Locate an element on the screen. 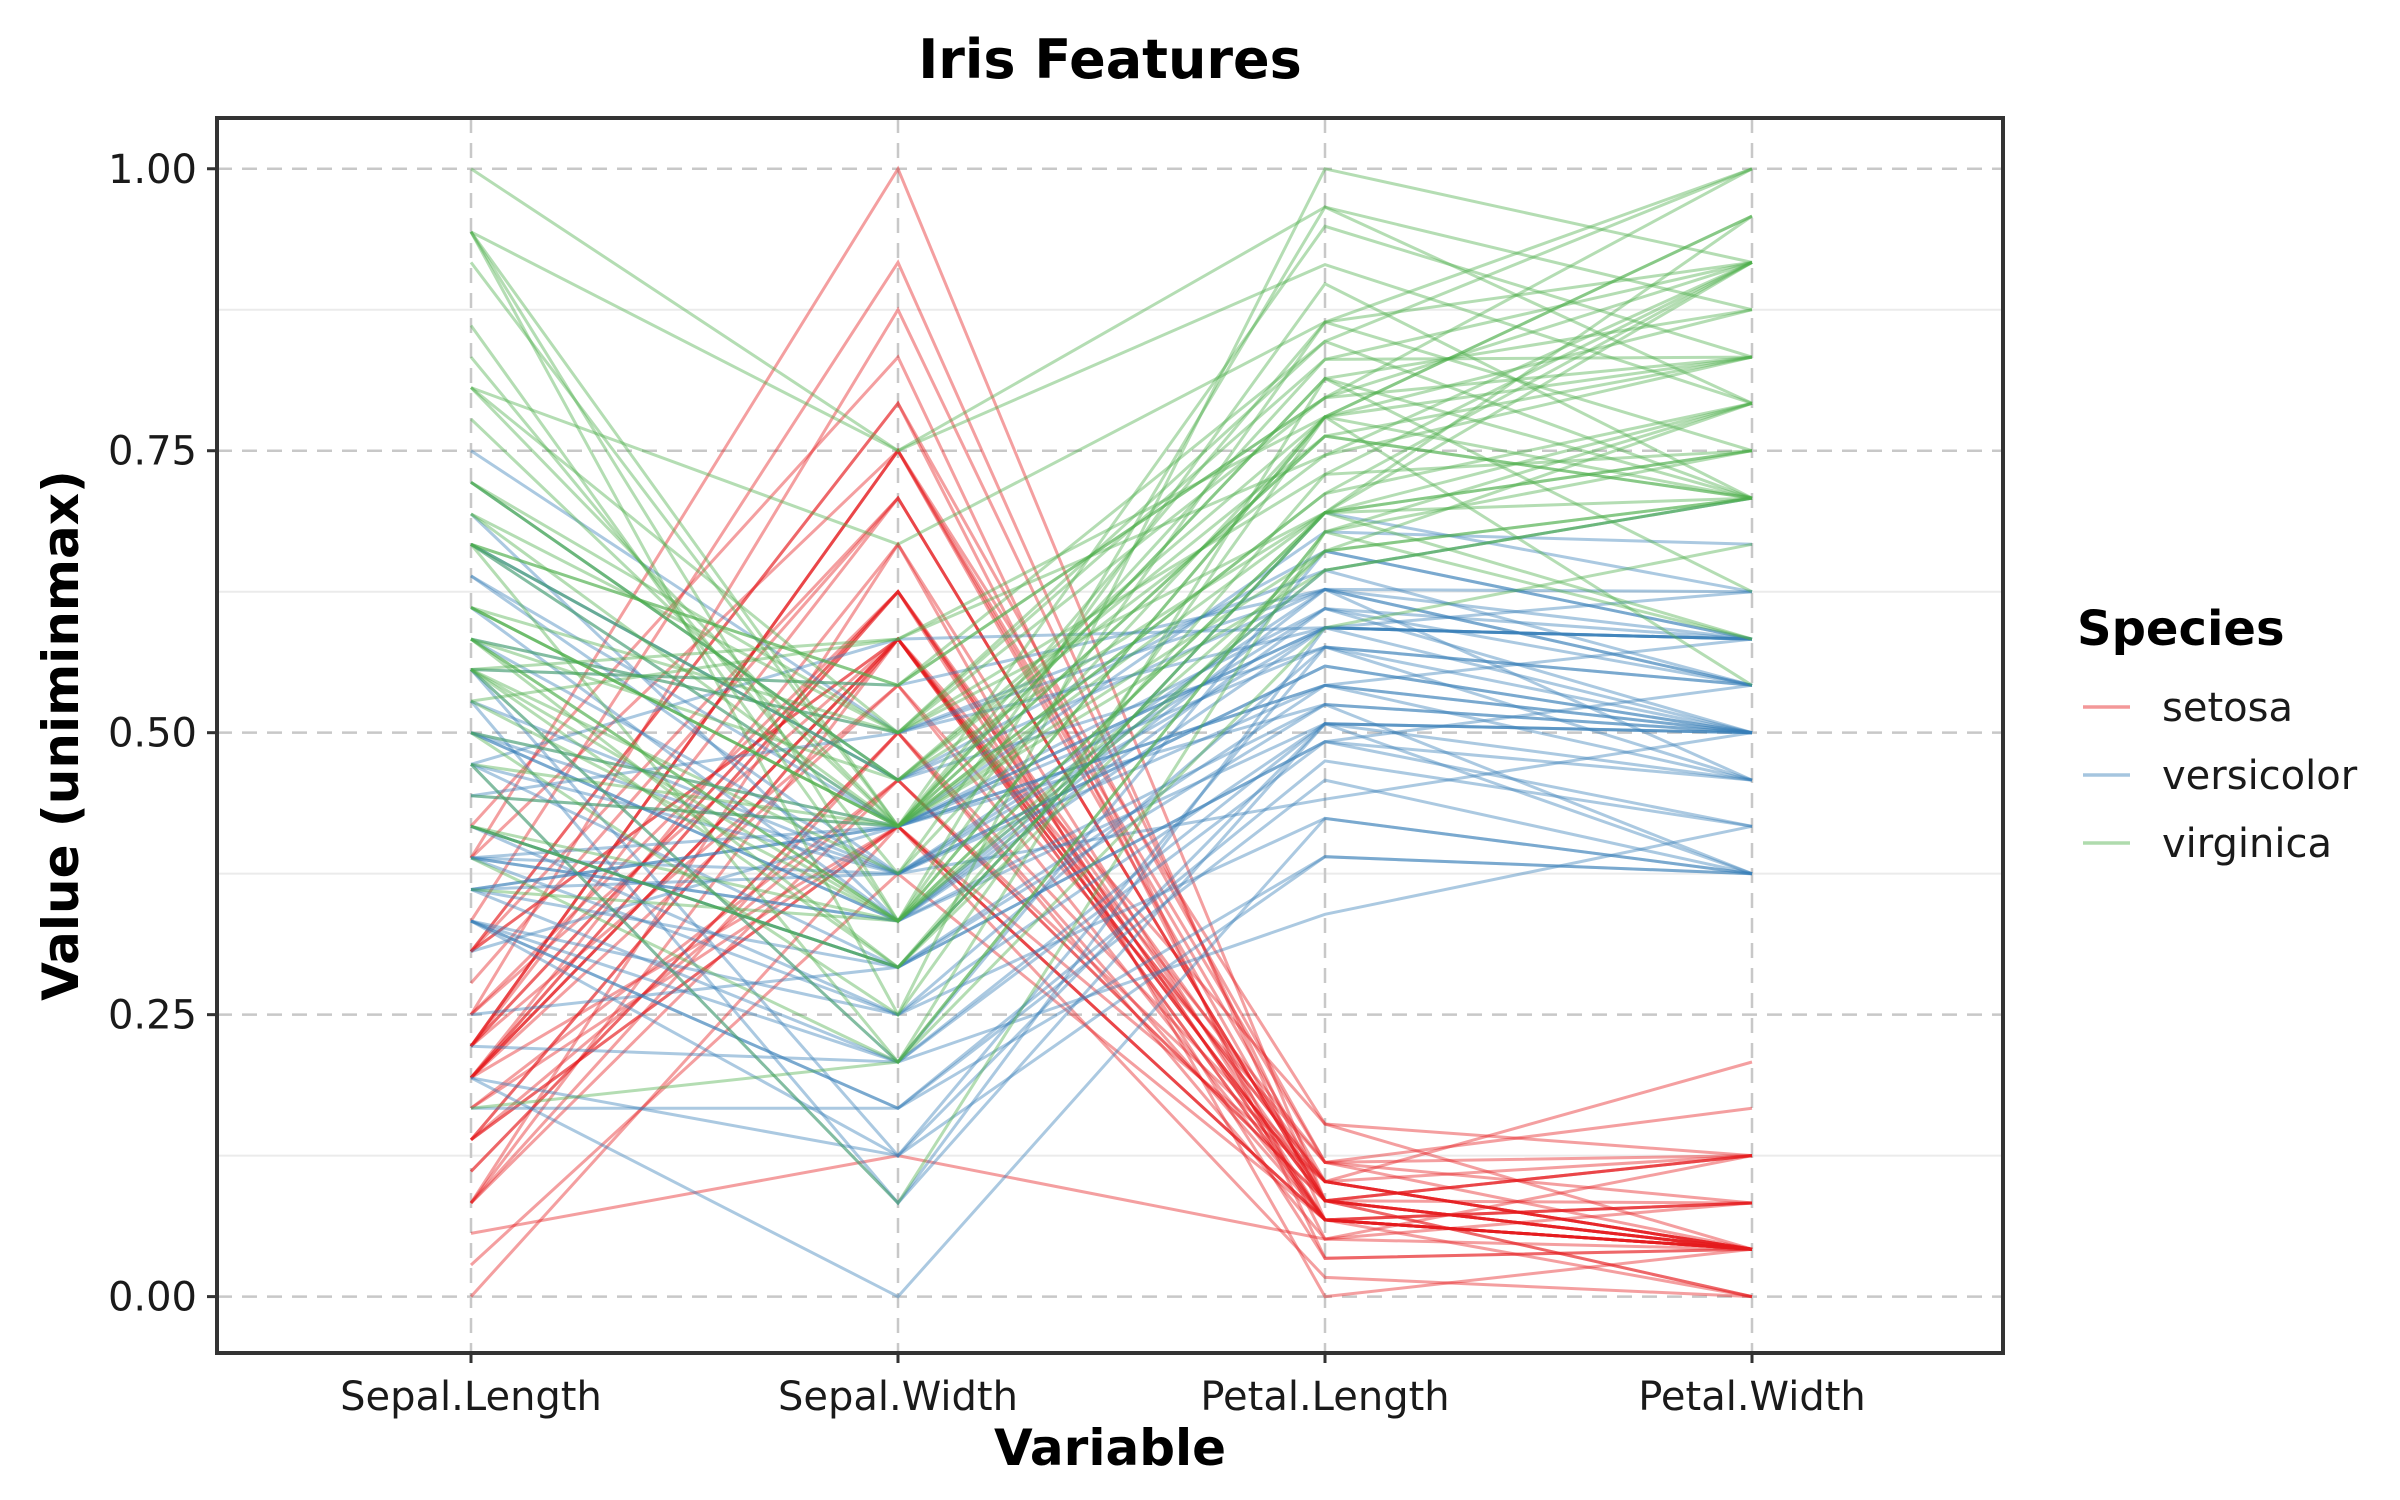  x-tick-label: Petal.Width is located at coordinates (1752, 1397).